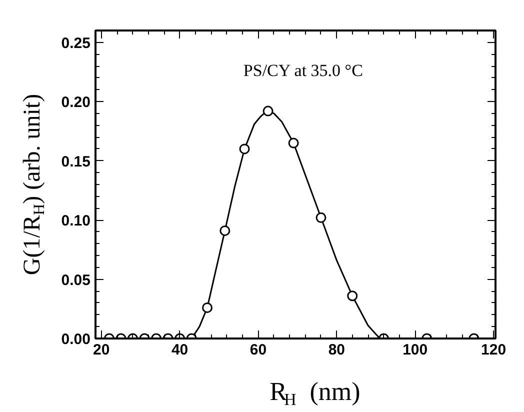 This screenshot has width=524, height=412. I want to click on y-tick-label: 0.10, so click(76, 221).